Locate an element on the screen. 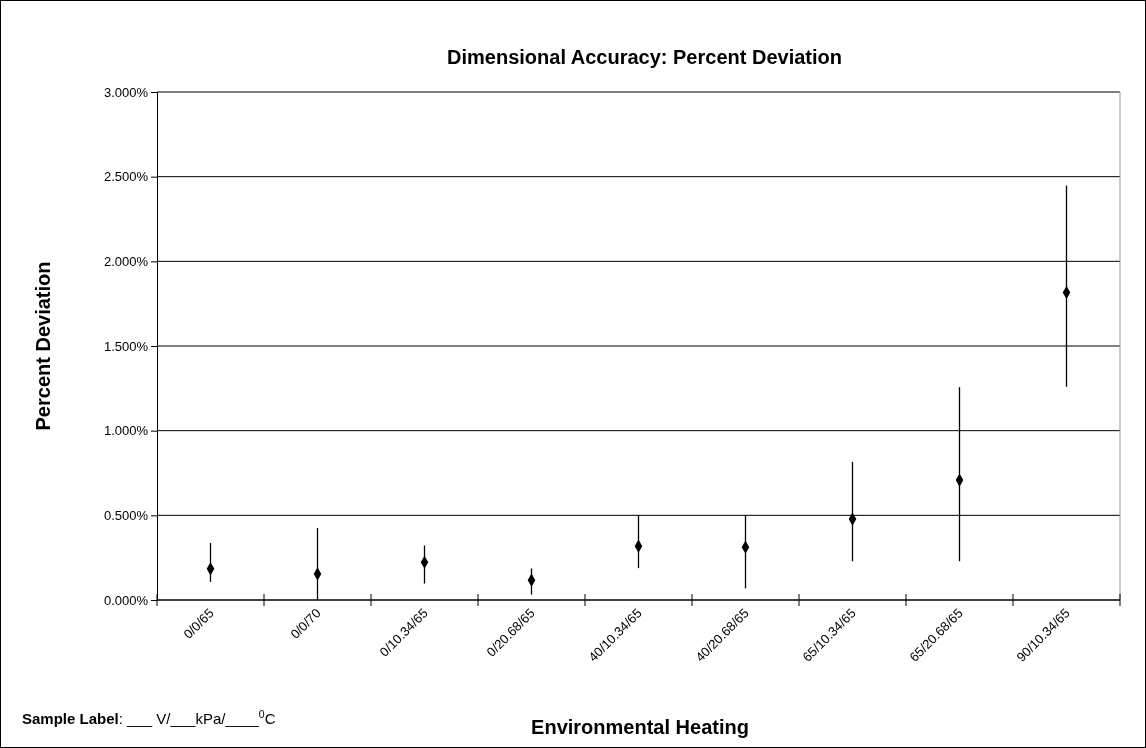  y-tick-label: 0.500% is located at coordinates (126, 515).